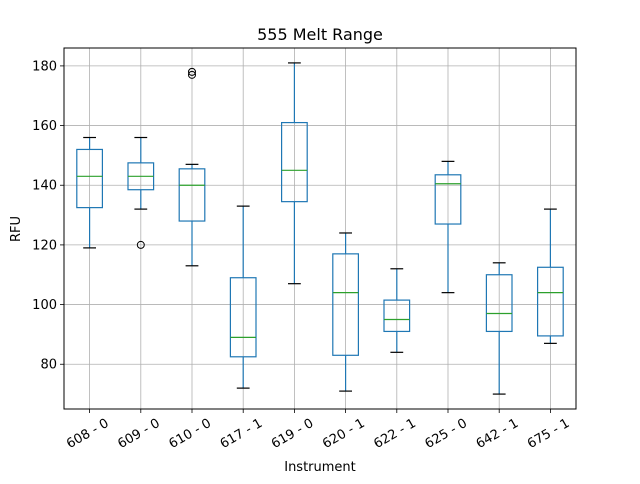 This screenshot has height=484, width=640. I want to click on x-tick-label: 609 - 0, so click(138, 434).